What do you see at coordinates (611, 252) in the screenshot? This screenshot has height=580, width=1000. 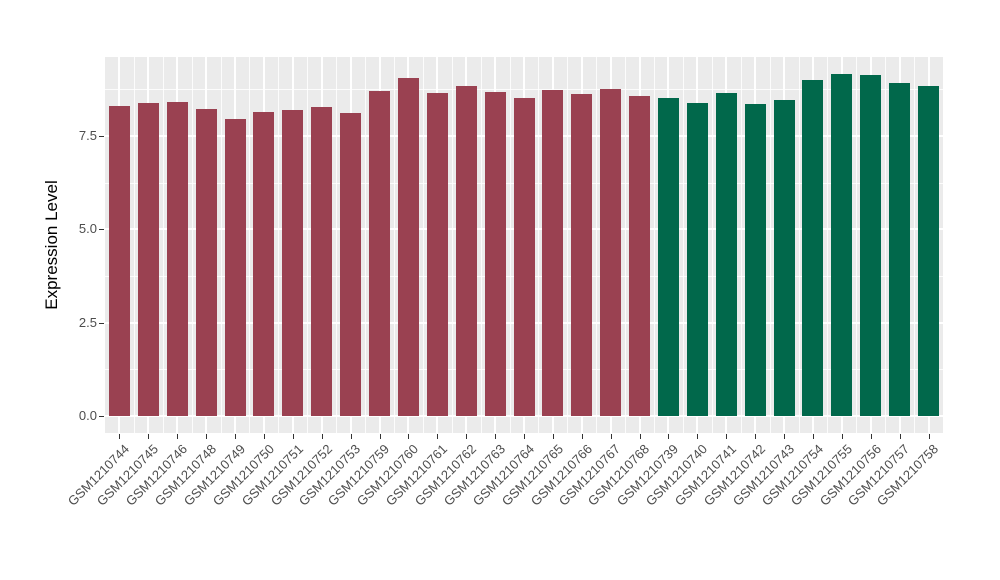 I see `bar-GSM1210767` at bounding box center [611, 252].